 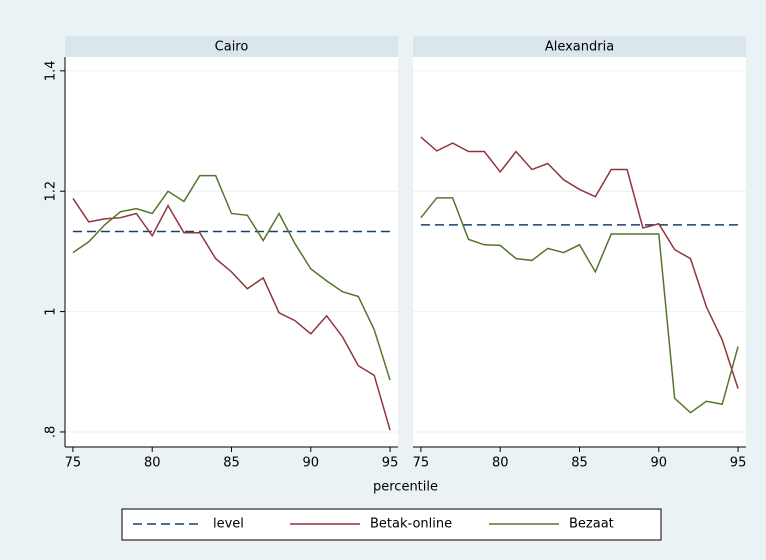 I want to click on panel-title: Cairo, so click(x=232, y=47).